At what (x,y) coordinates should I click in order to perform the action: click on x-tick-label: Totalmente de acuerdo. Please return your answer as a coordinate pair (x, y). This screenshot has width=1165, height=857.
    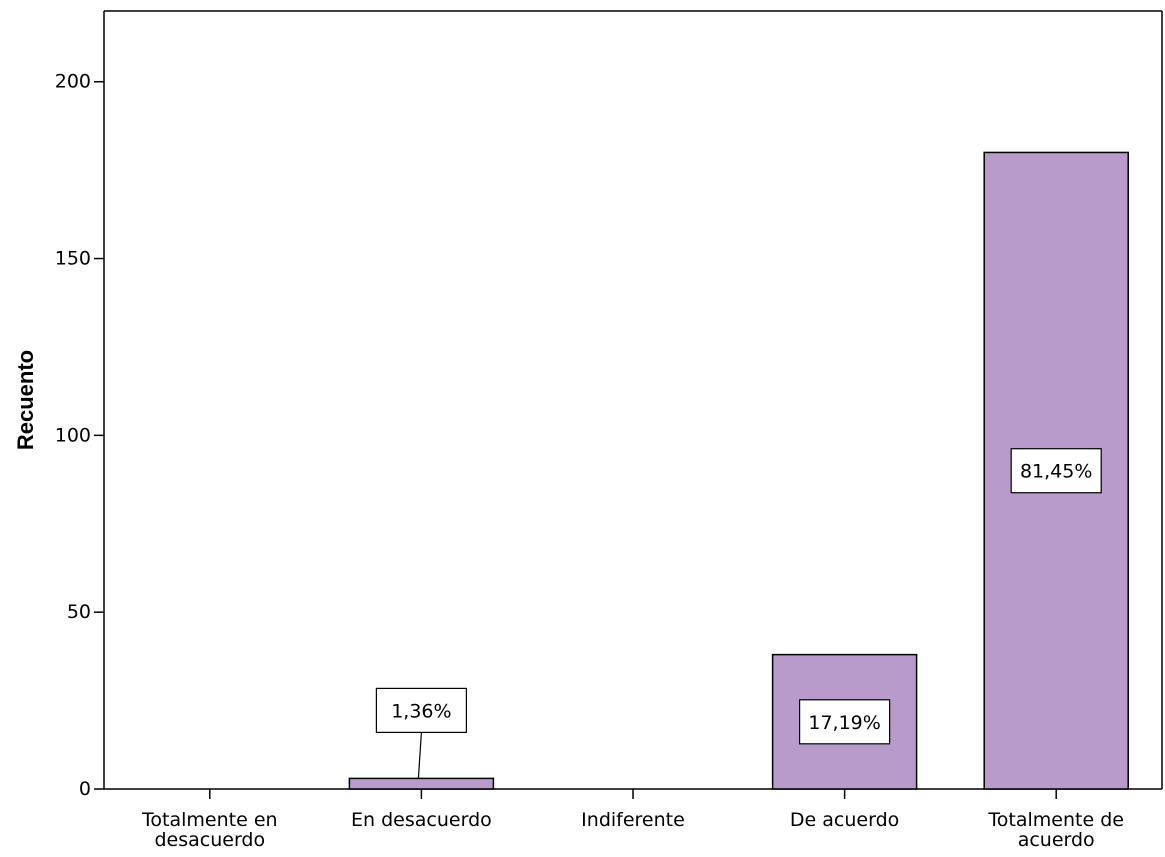
    Looking at the image, I should click on (1055, 830).